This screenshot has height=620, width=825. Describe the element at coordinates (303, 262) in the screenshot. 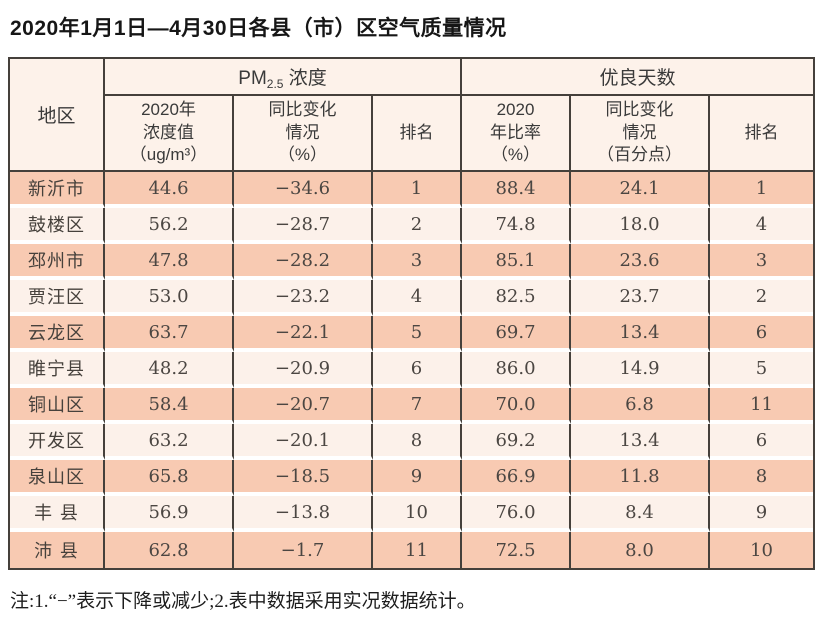

I see `cell-pm-change: −28.2` at that location.